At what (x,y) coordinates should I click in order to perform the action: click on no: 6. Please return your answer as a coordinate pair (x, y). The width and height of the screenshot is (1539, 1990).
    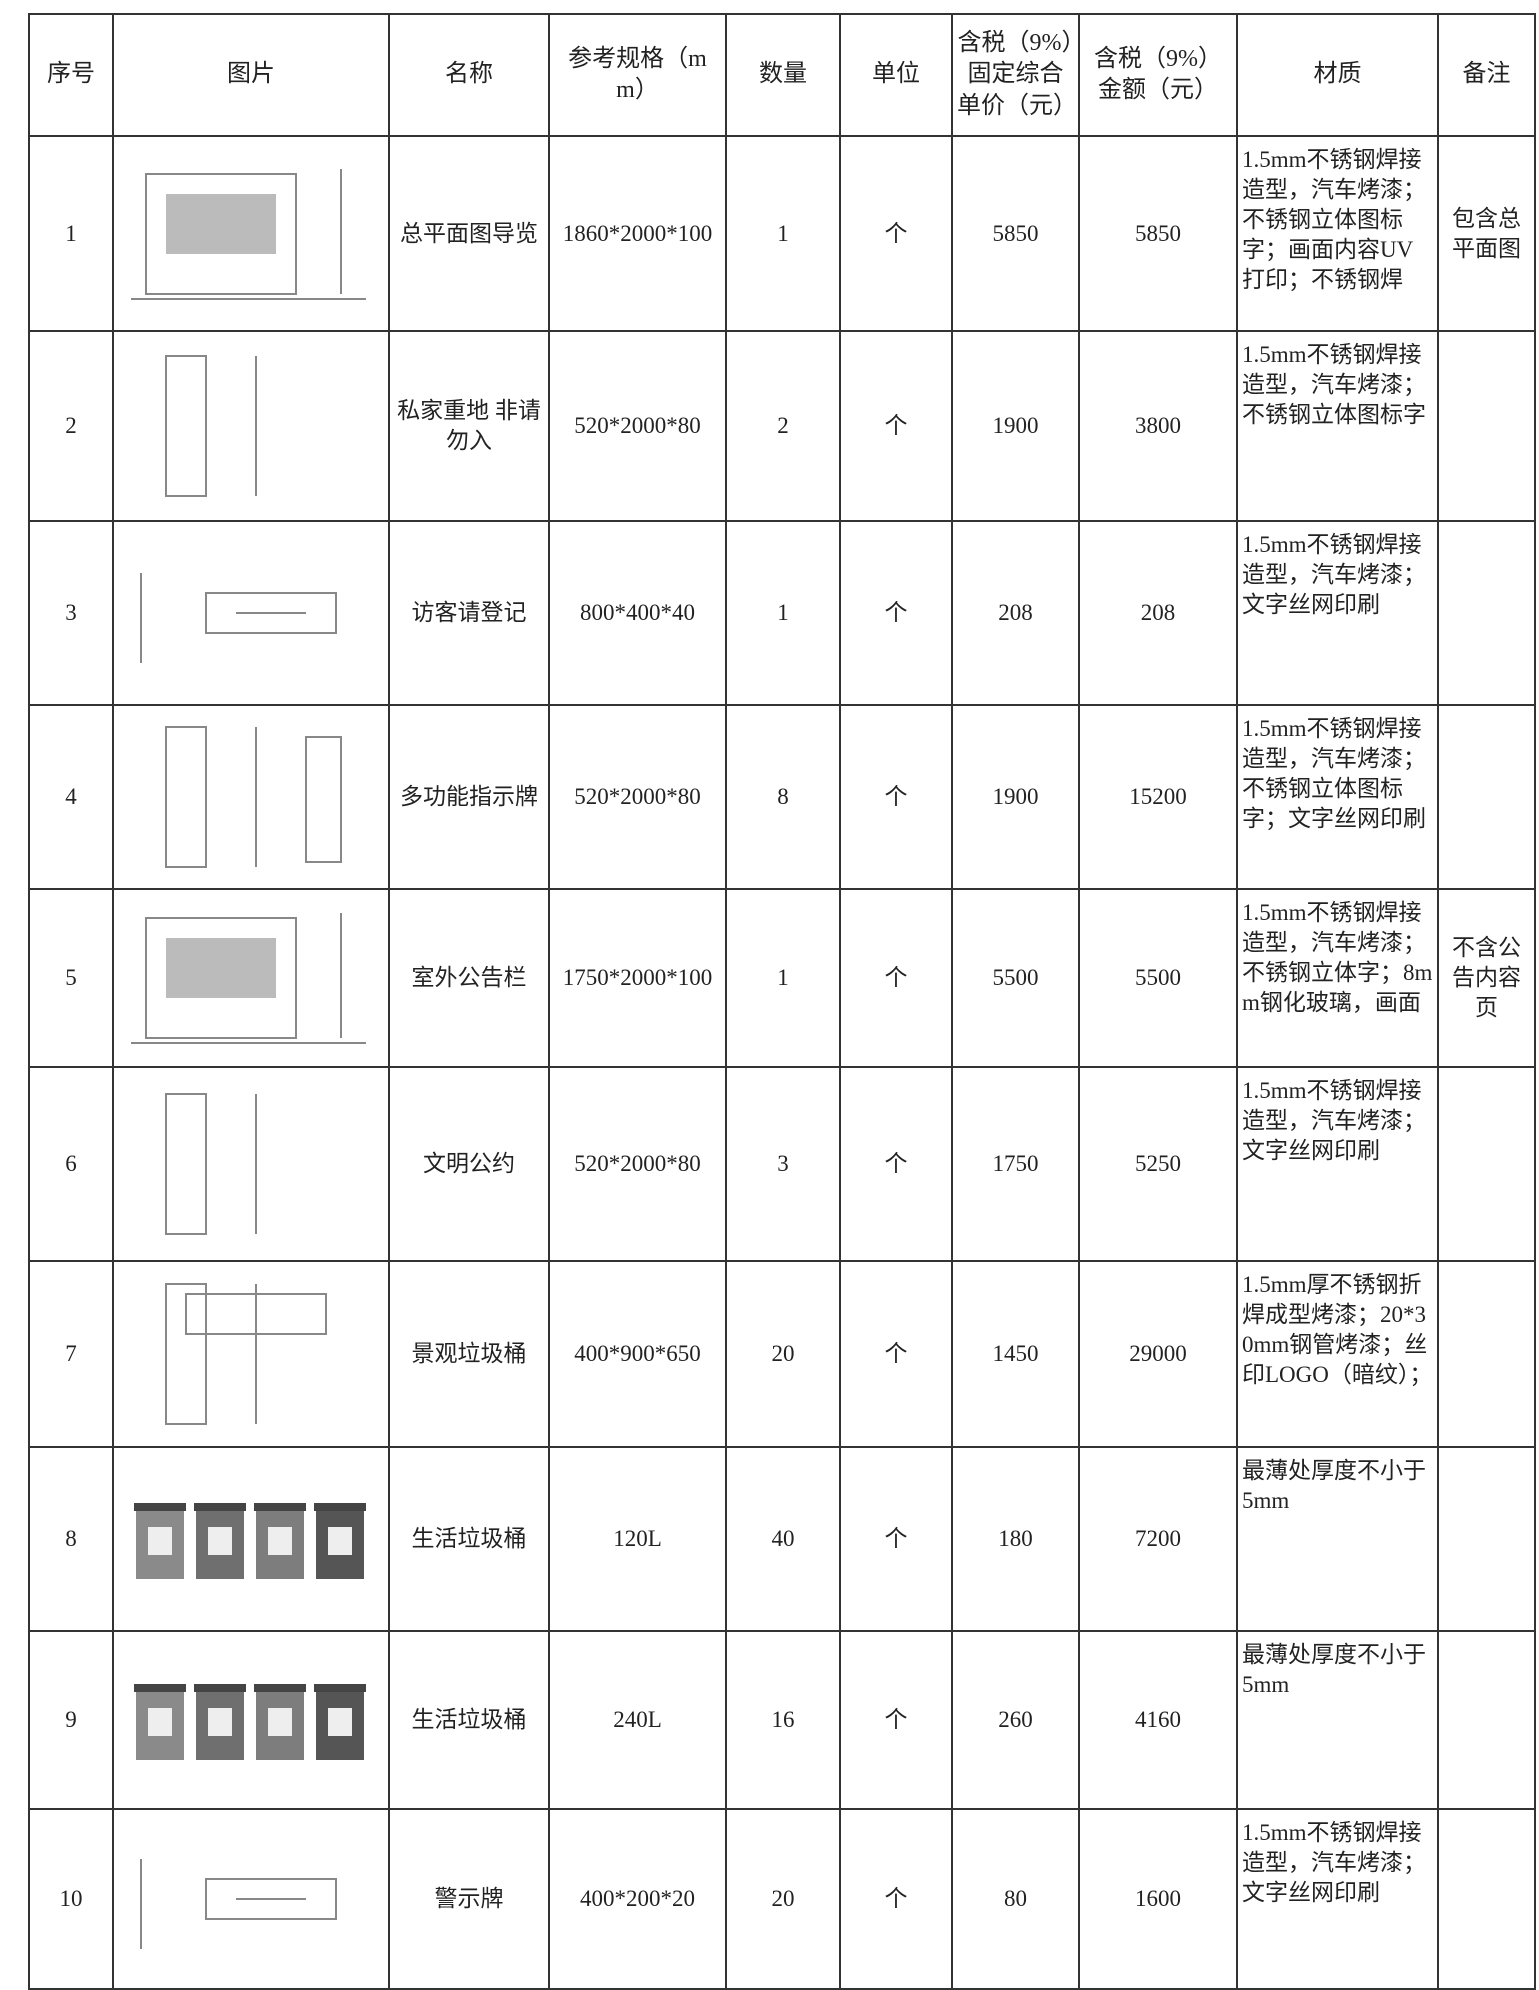
    Looking at the image, I should click on (71, 1164).